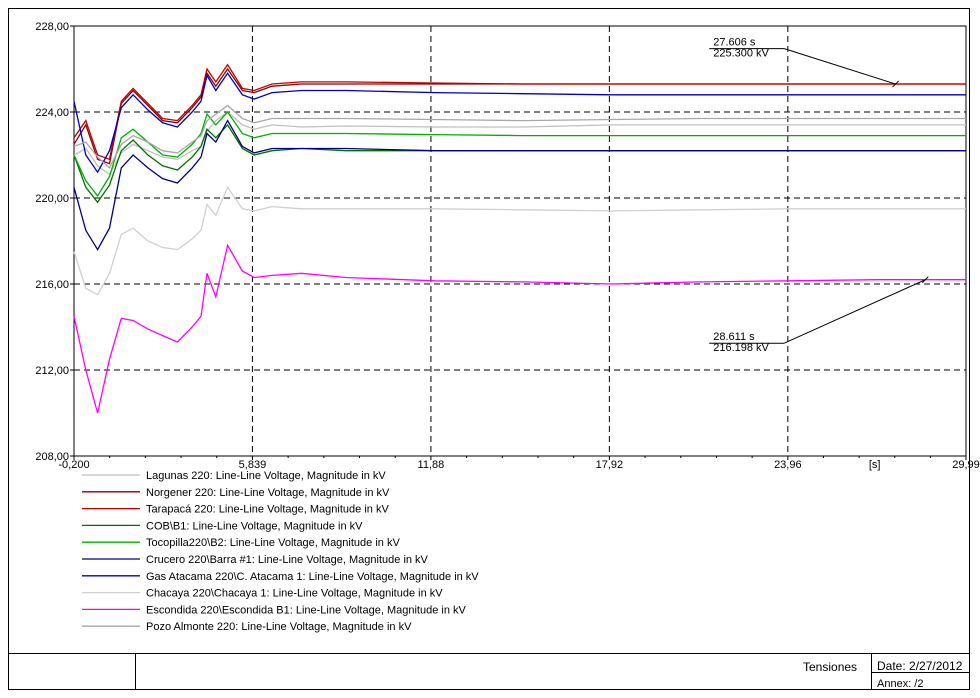 This screenshot has height=698, width=980. What do you see at coordinates (73, 465) in the screenshot?
I see `x-tick-label: -0,200` at bounding box center [73, 465].